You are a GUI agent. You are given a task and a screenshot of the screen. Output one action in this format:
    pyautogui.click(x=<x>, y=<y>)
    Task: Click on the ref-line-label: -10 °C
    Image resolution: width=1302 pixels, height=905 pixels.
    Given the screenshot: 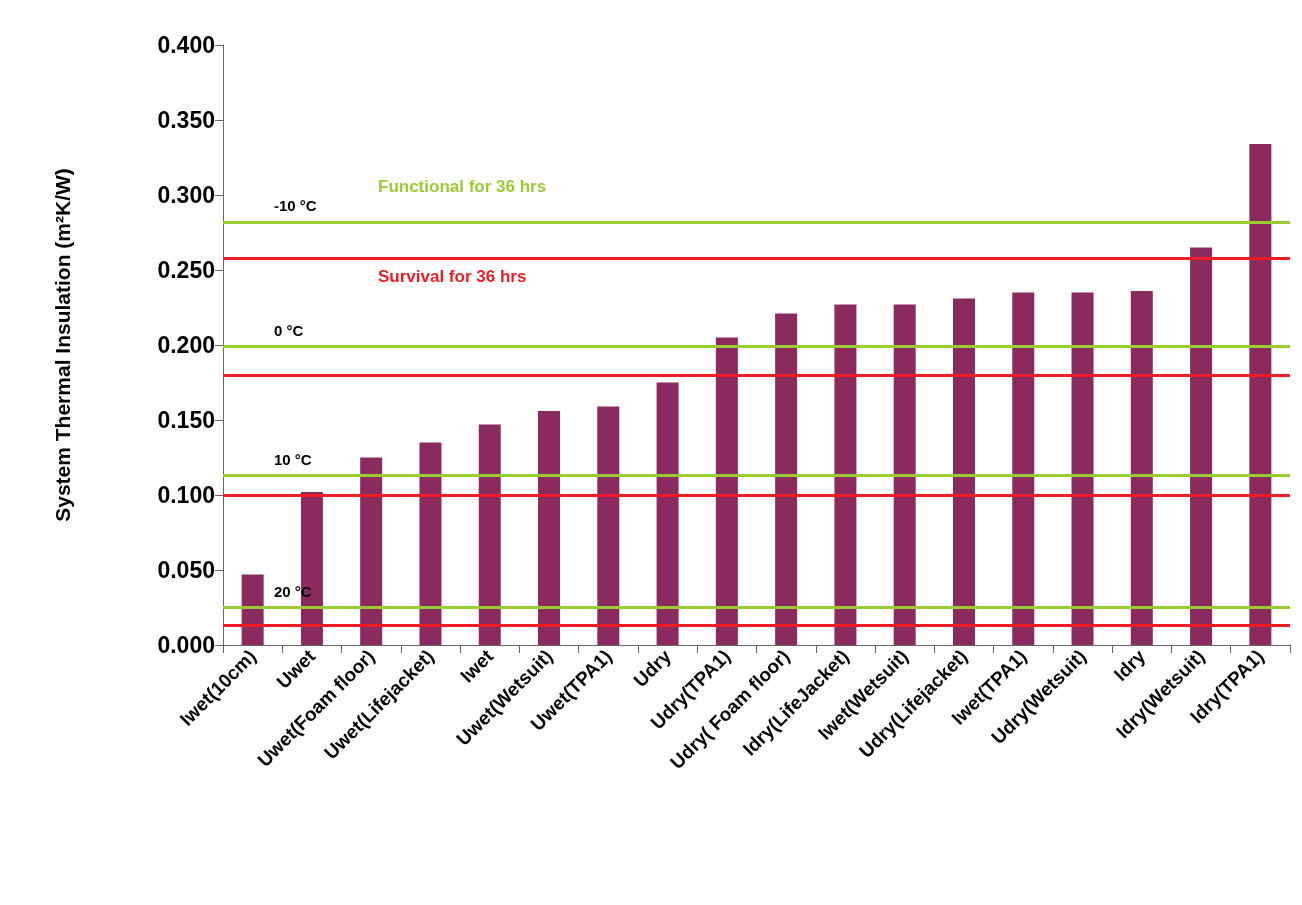 What is the action you would take?
    pyautogui.click(x=295, y=205)
    